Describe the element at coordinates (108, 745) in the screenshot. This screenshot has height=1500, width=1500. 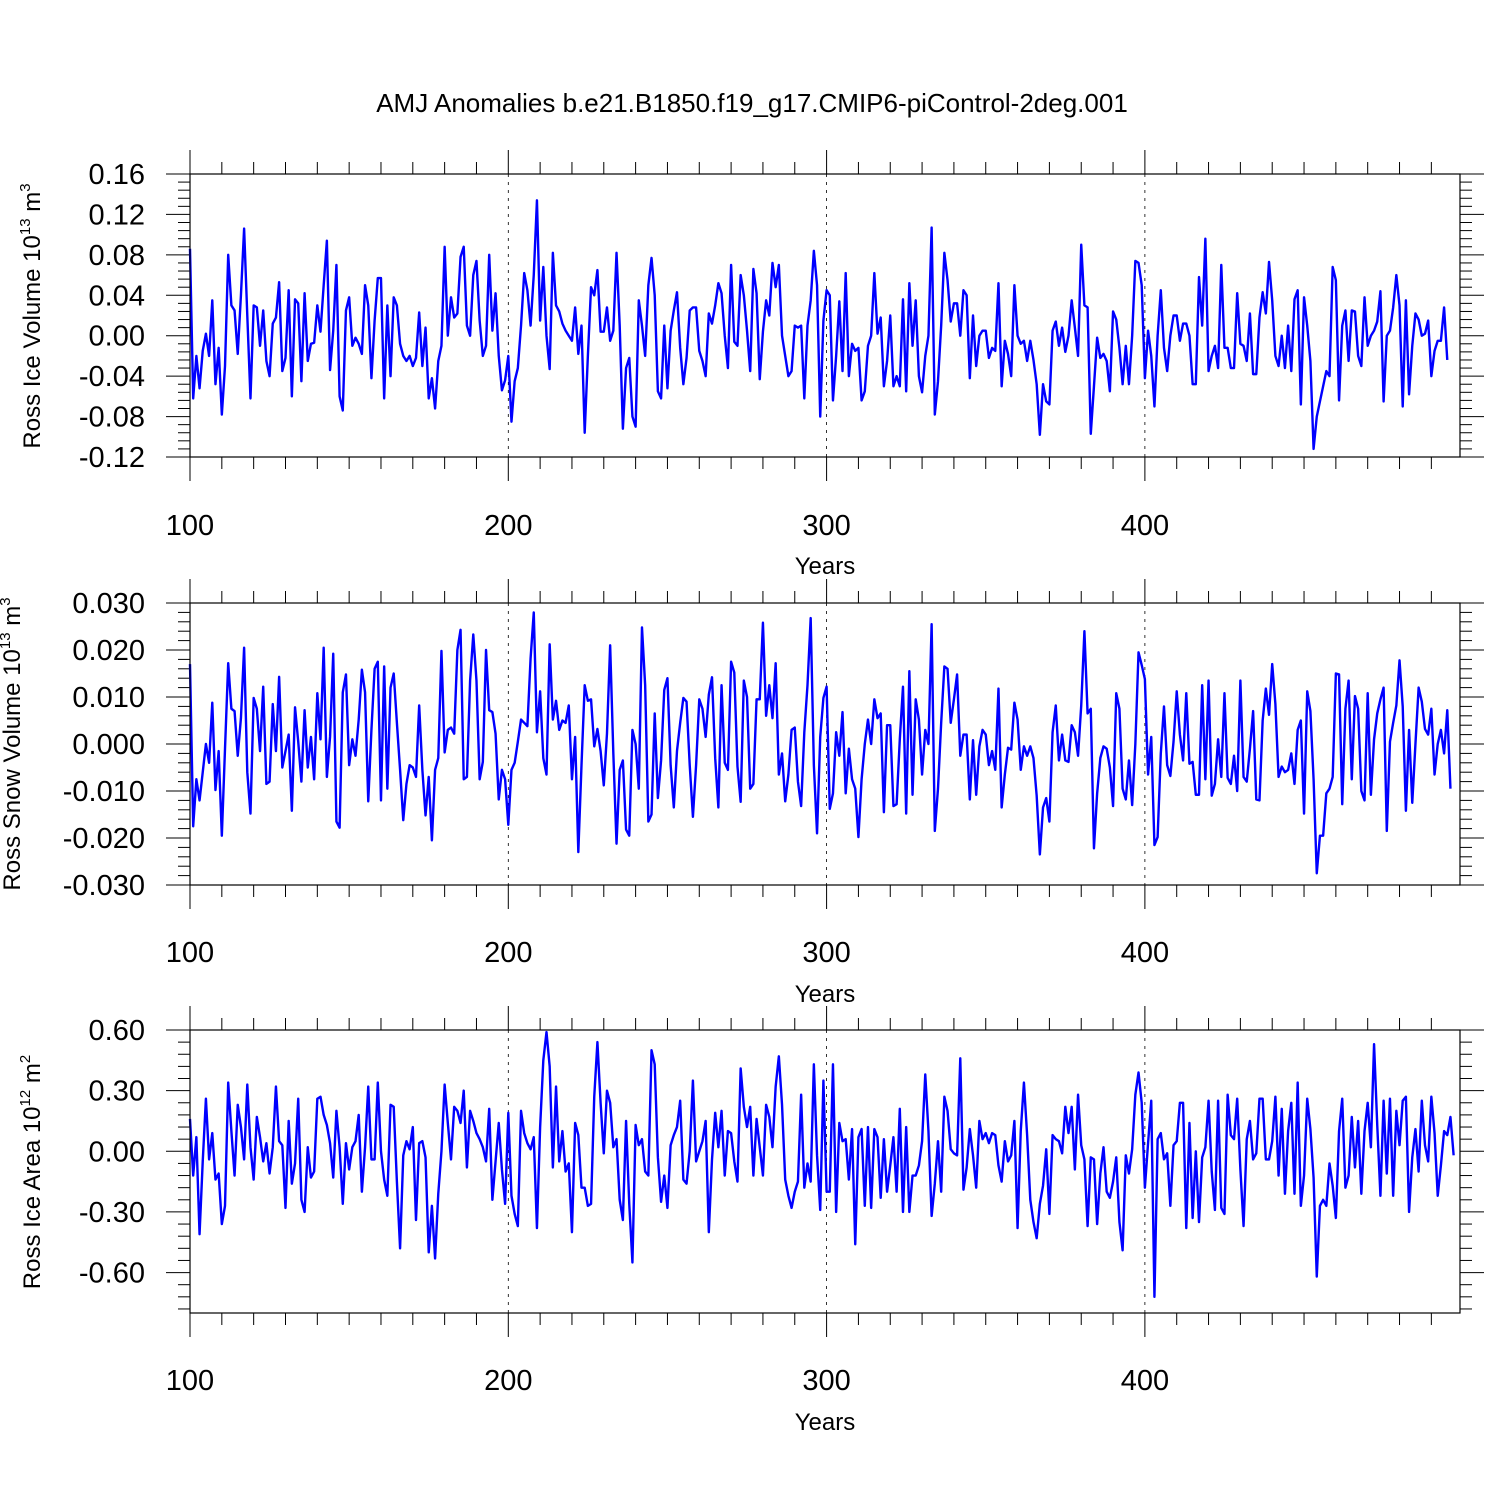
I see `y-tick-label: 0.000` at that location.